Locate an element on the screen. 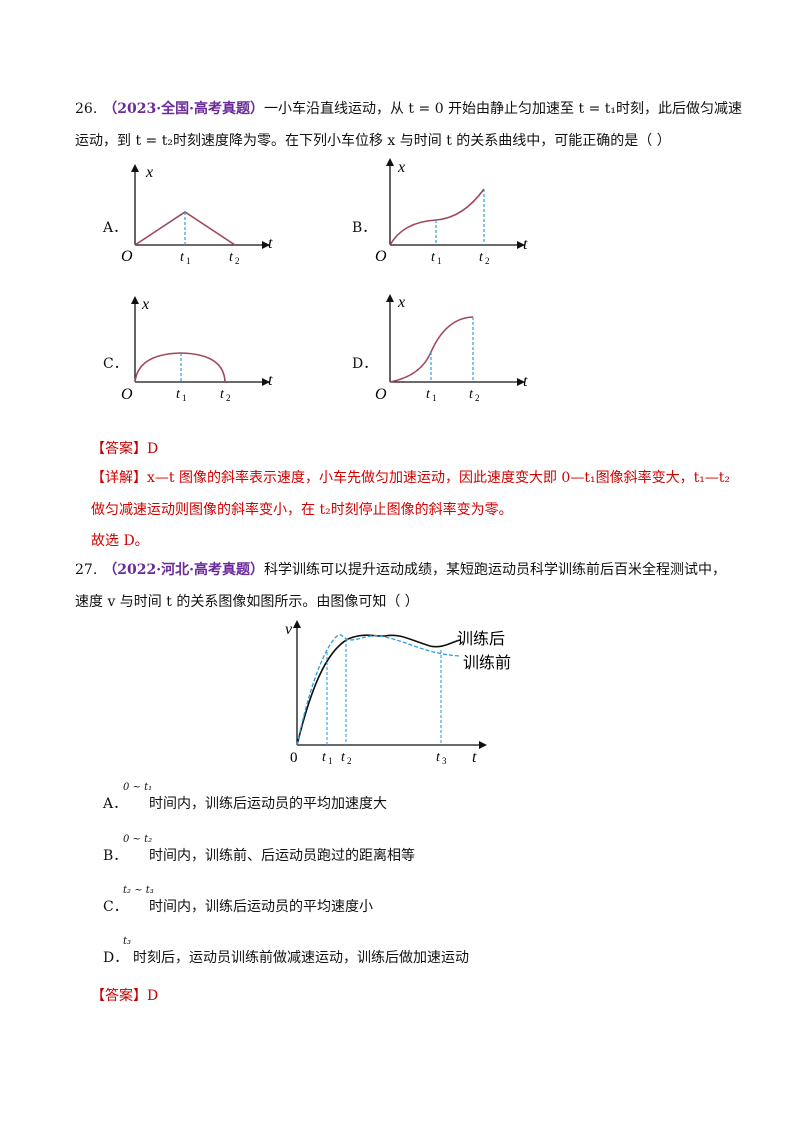  q27-option-d: D． t₃ 时刻后，运动员训练前做减速运动，训练后做加速运动 is located at coordinates (286, 951).